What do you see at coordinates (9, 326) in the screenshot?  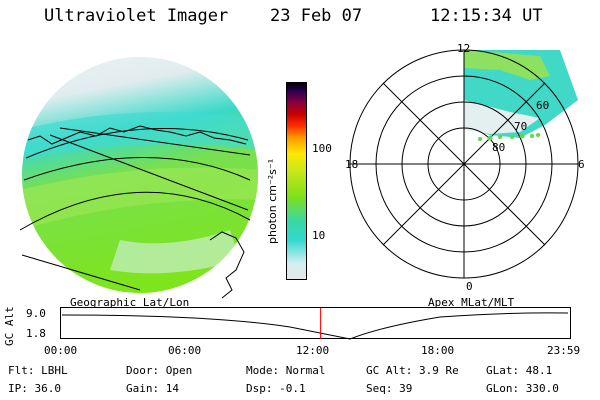 I see `orbit-axis-label: GC Alt` at bounding box center [9, 326].